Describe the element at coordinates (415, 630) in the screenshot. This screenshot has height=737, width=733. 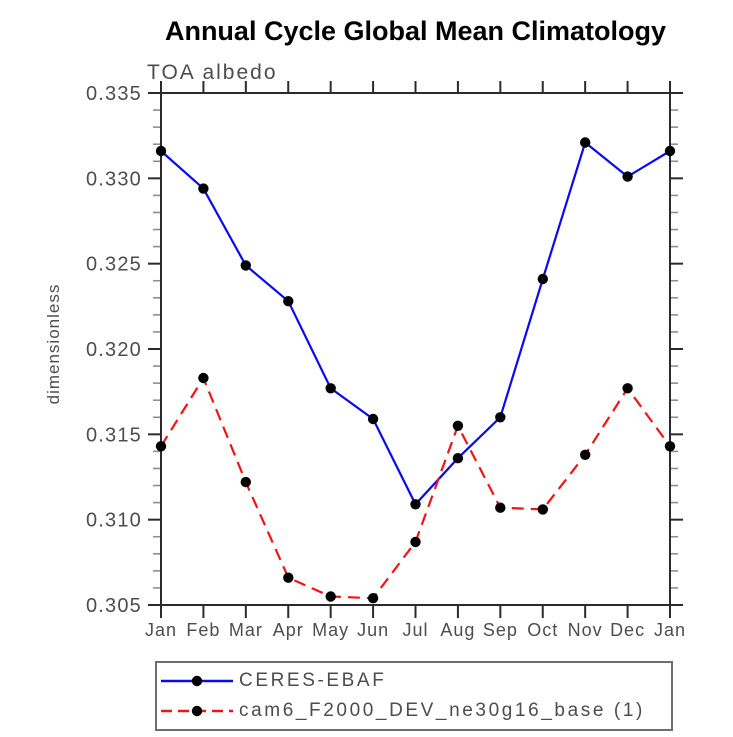
I see `x-tick-label: Jul` at that location.